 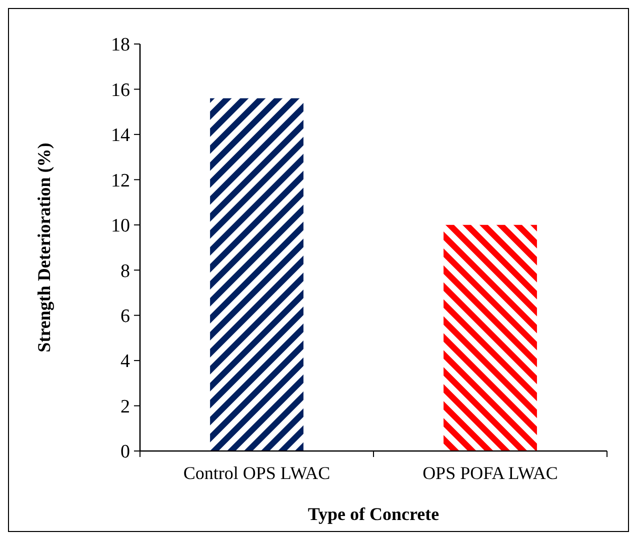 What do you see at coordinates (120, 135) in the screenshot?
I see `y-tick-label: 14` at bounding box center [120, 135].